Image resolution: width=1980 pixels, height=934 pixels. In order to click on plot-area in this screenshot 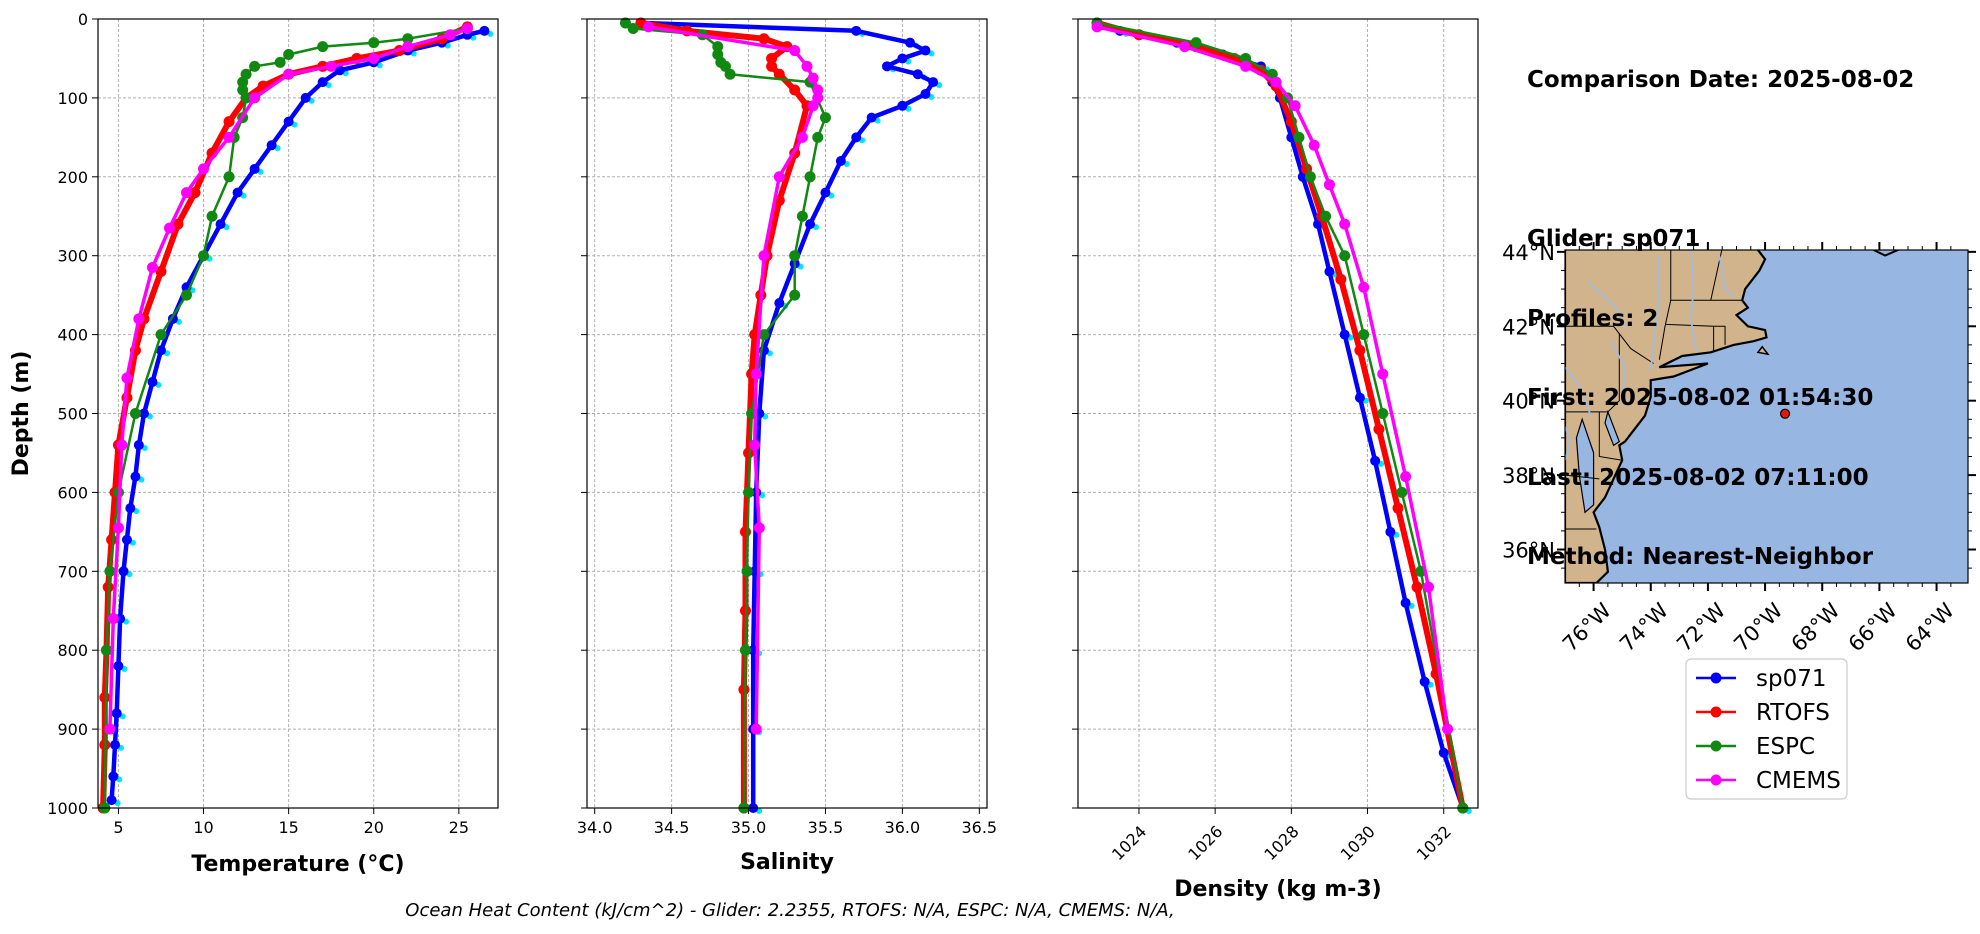, I will do `click(781, 415)`.